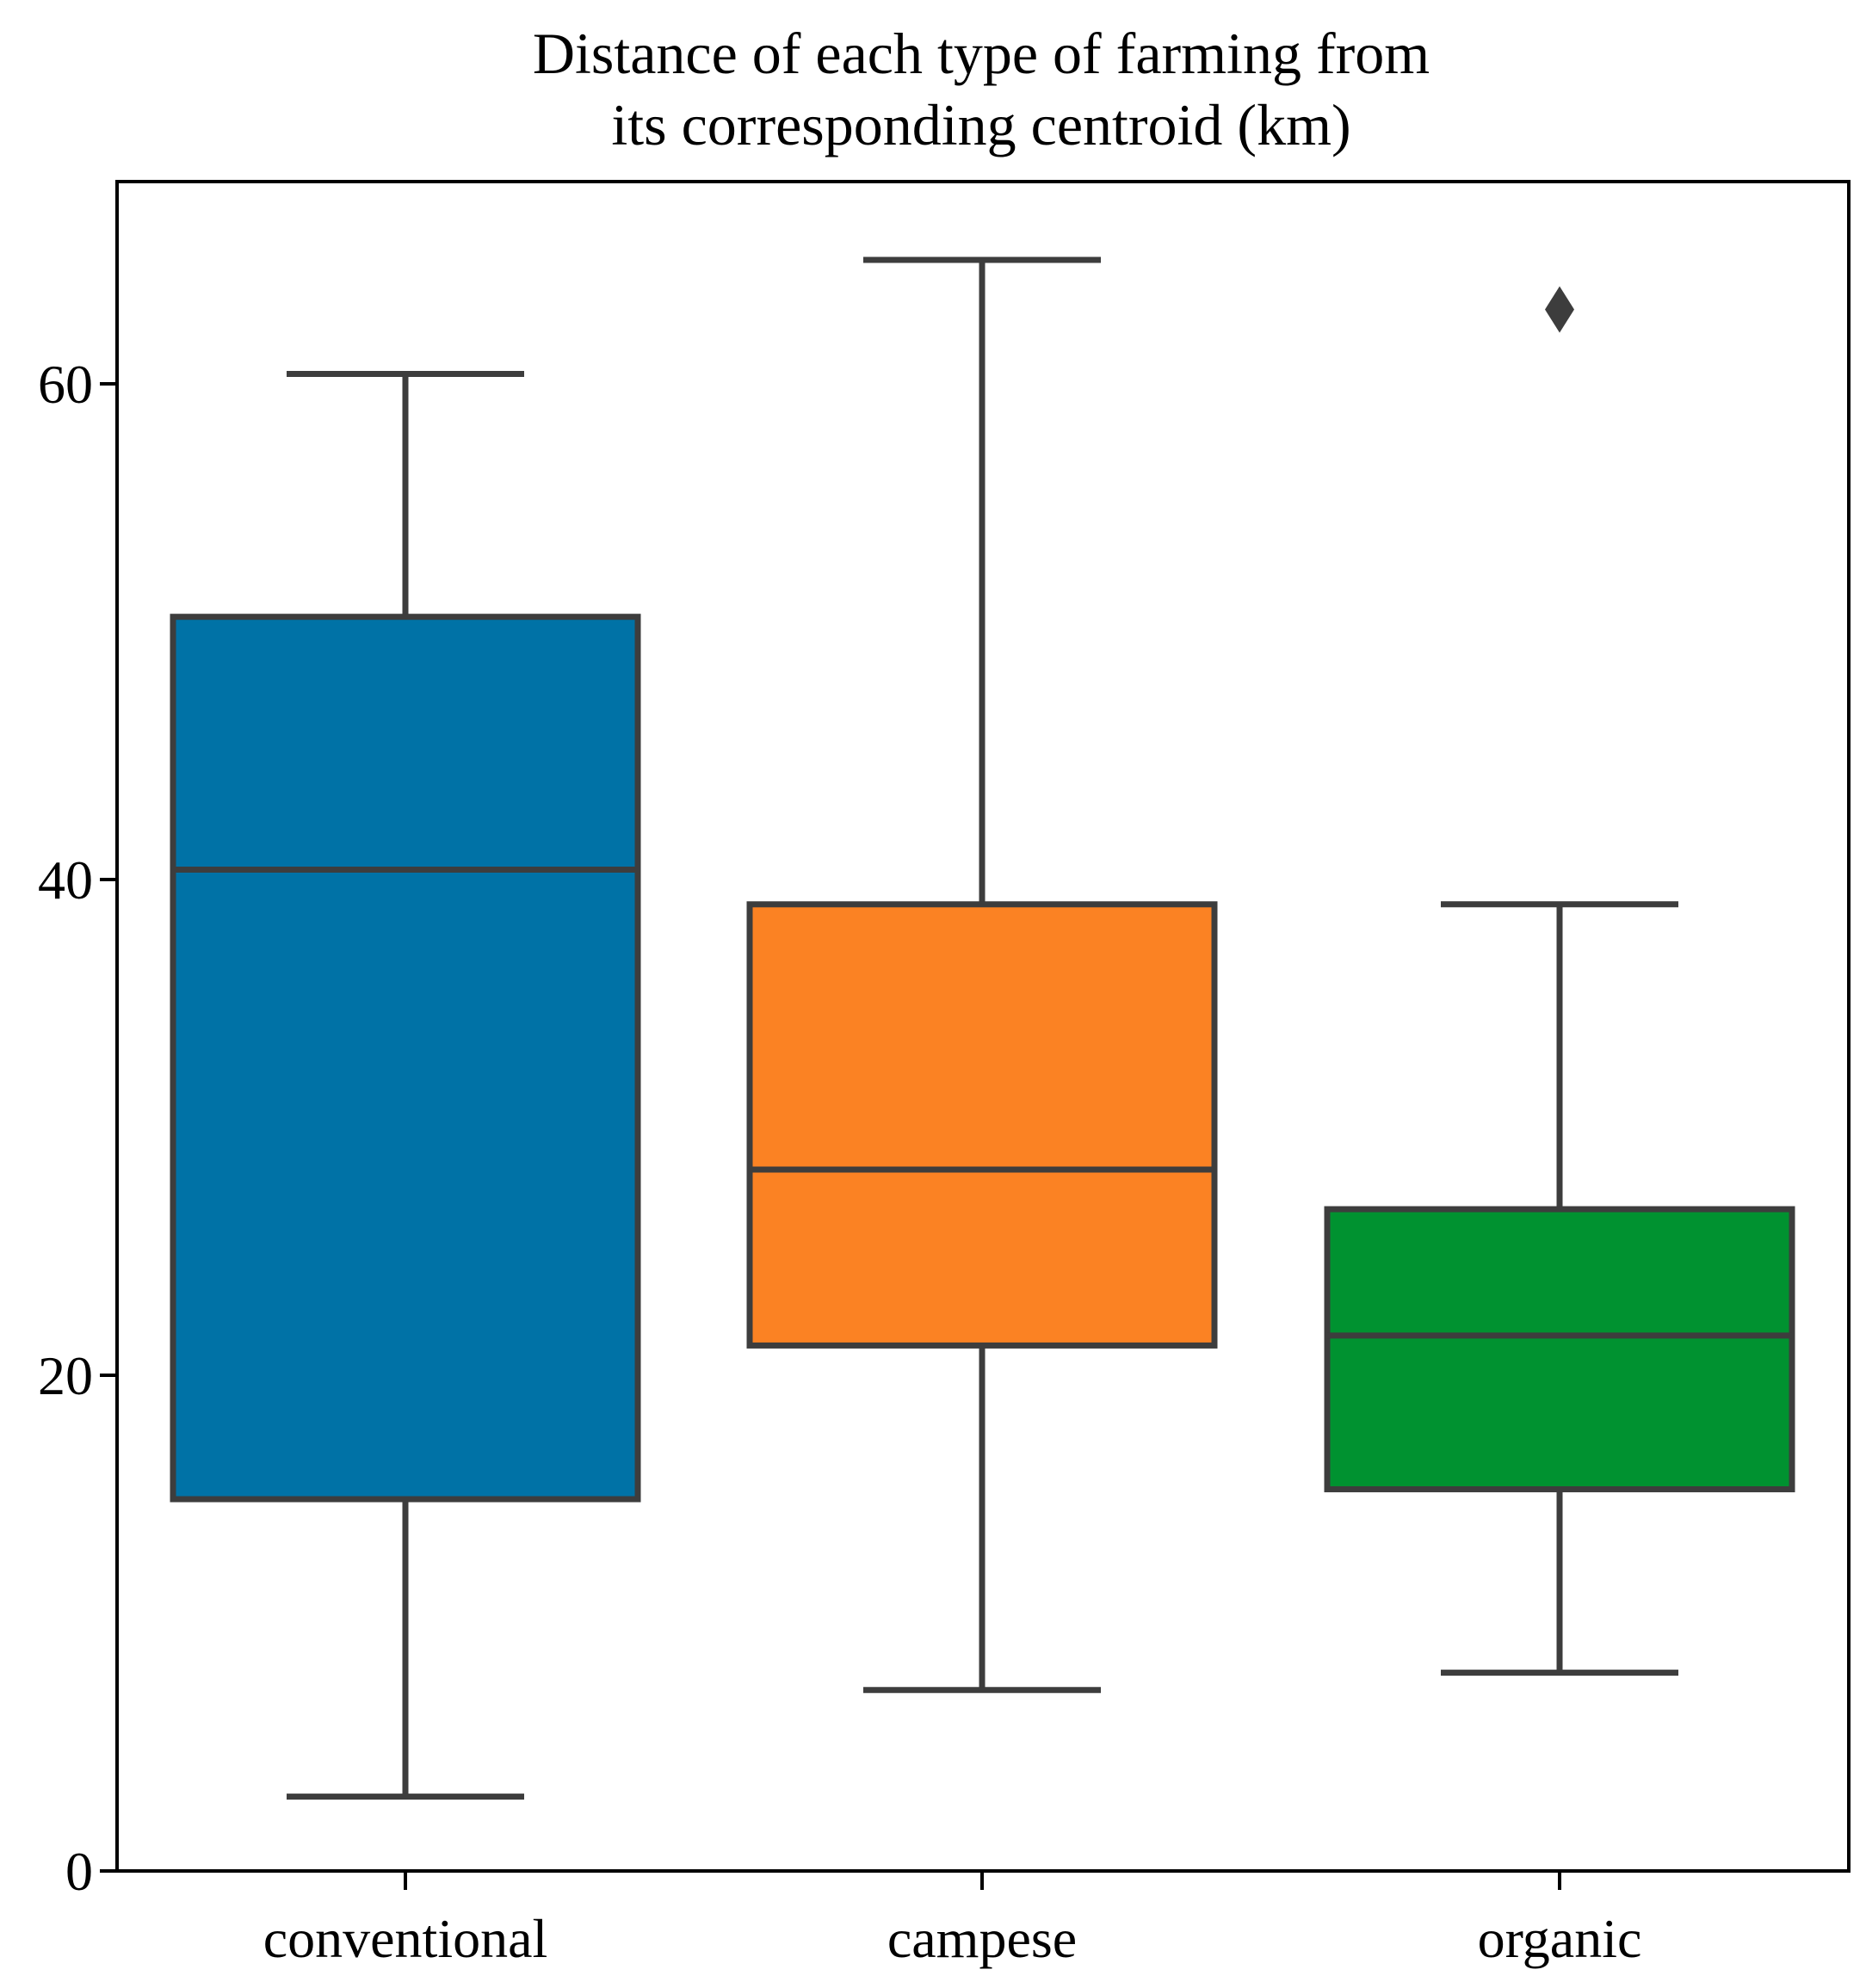  Describe the element at coordinates (66, 880) in the screenshot. I see `y-tick-label: 40` at that location.